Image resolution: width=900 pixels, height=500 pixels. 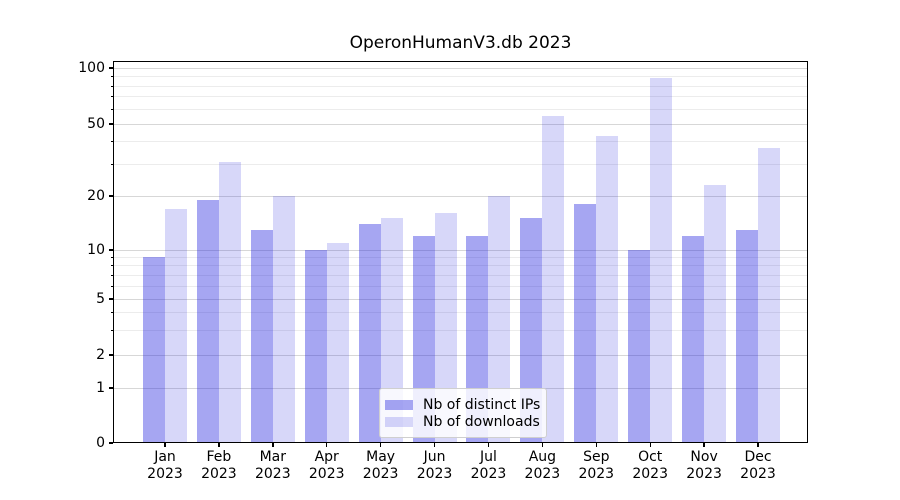 I want to click on legend-entry-downloads: Nb of downloads, so click(x=465, y=421).